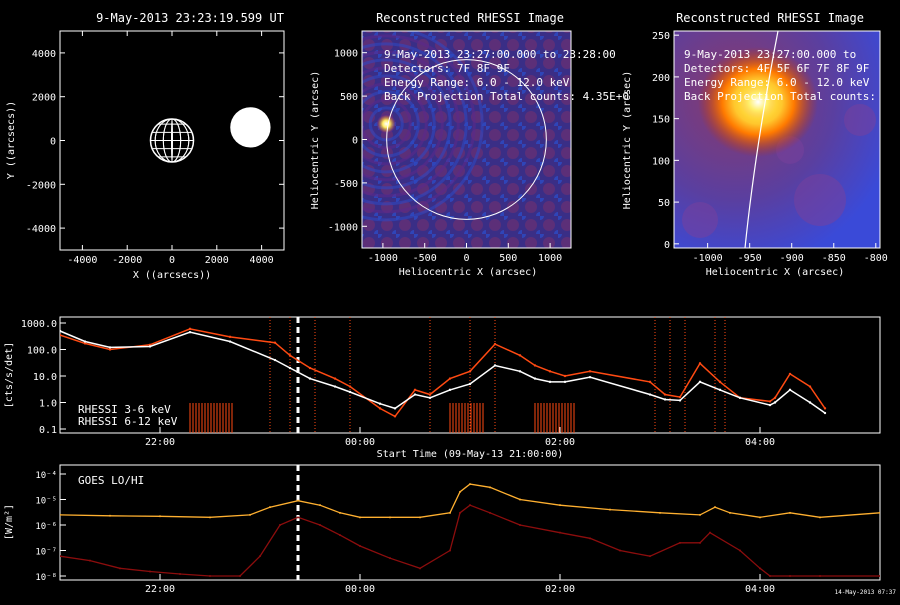 The image size is (900, 605). What do you see at coordinates (44, 98) in the screenshot?
I see `y-tick-label: 2000` at bounding box center [44, 98].